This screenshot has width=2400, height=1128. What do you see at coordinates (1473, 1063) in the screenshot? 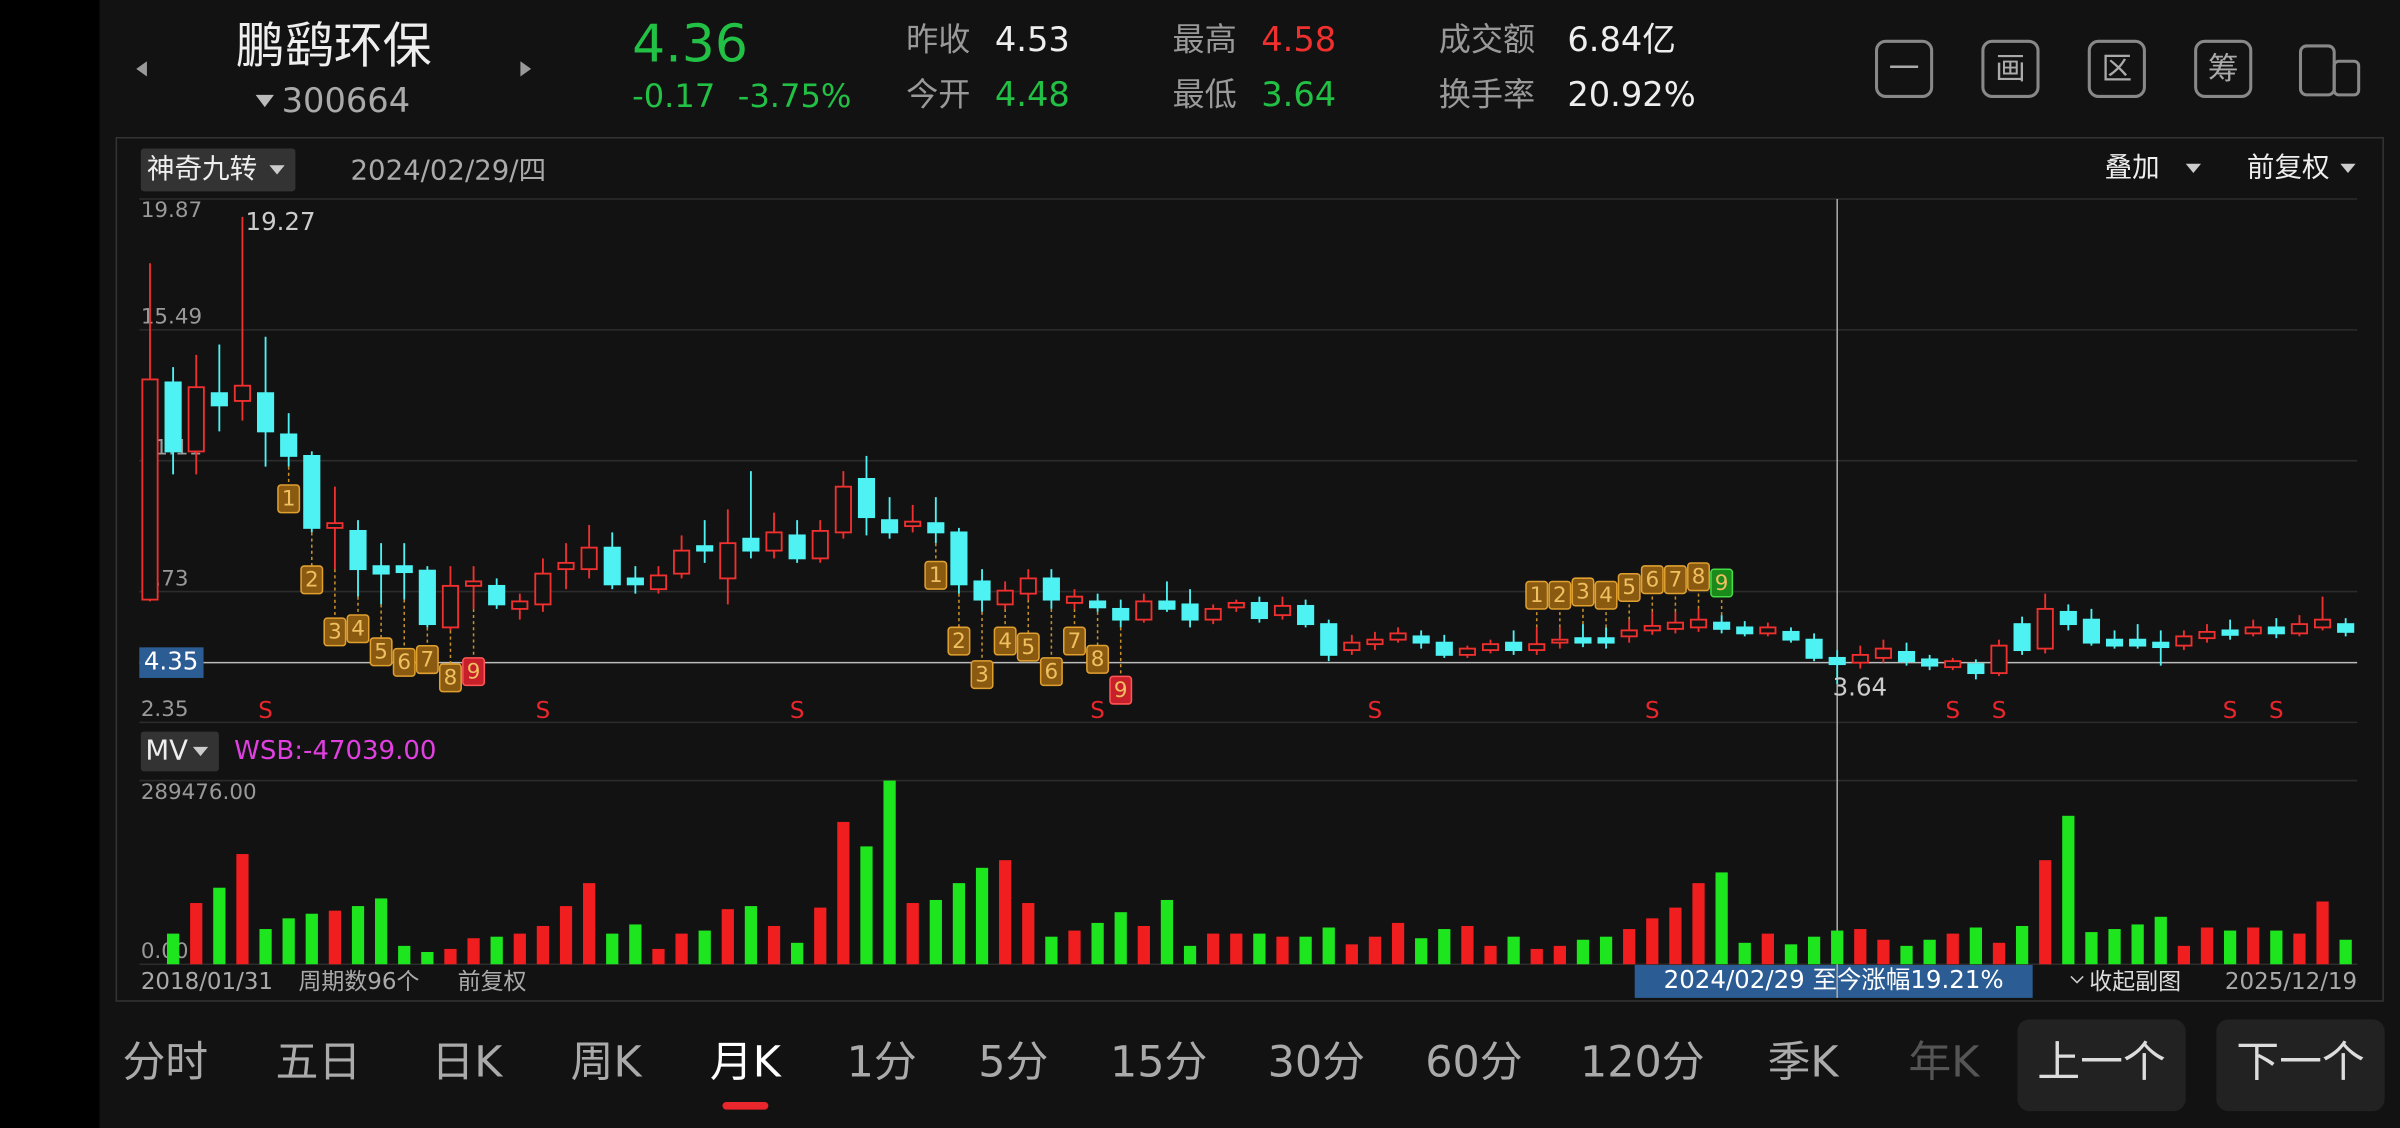
I see `period-tab: 60分` at bounding box center [1473, 1063].